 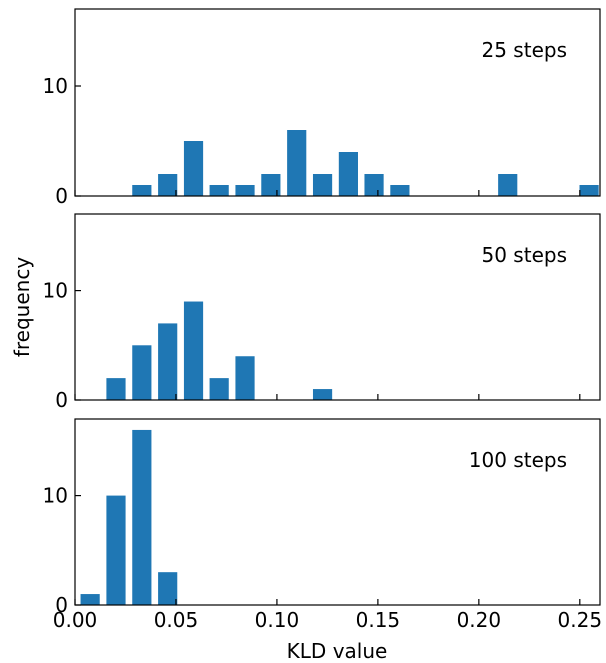 I want to click on panel-annotation: 25 steps, so click(x=525, y=50).